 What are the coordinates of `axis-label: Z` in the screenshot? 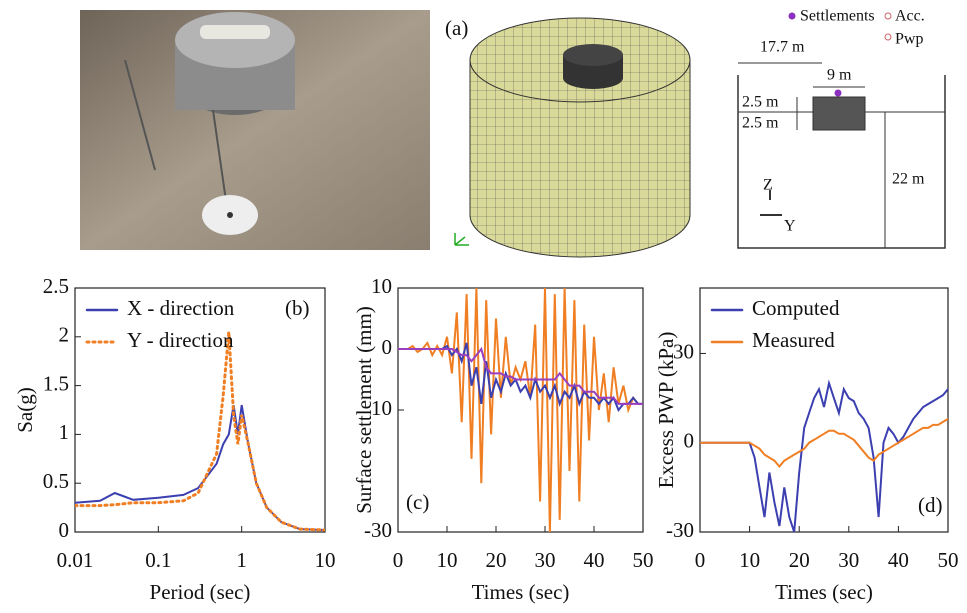 It's located at (768, 185).